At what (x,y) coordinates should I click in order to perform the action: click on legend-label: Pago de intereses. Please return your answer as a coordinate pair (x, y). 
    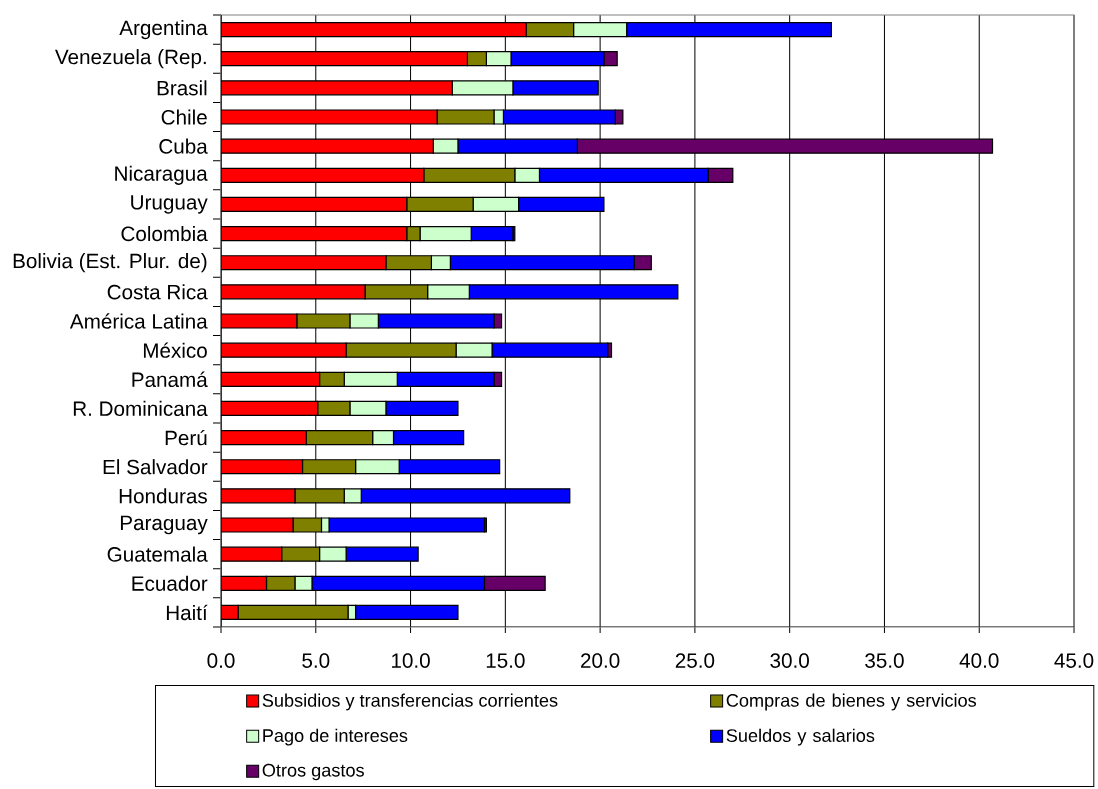
    Looking at the image, I should click on (335, 737).